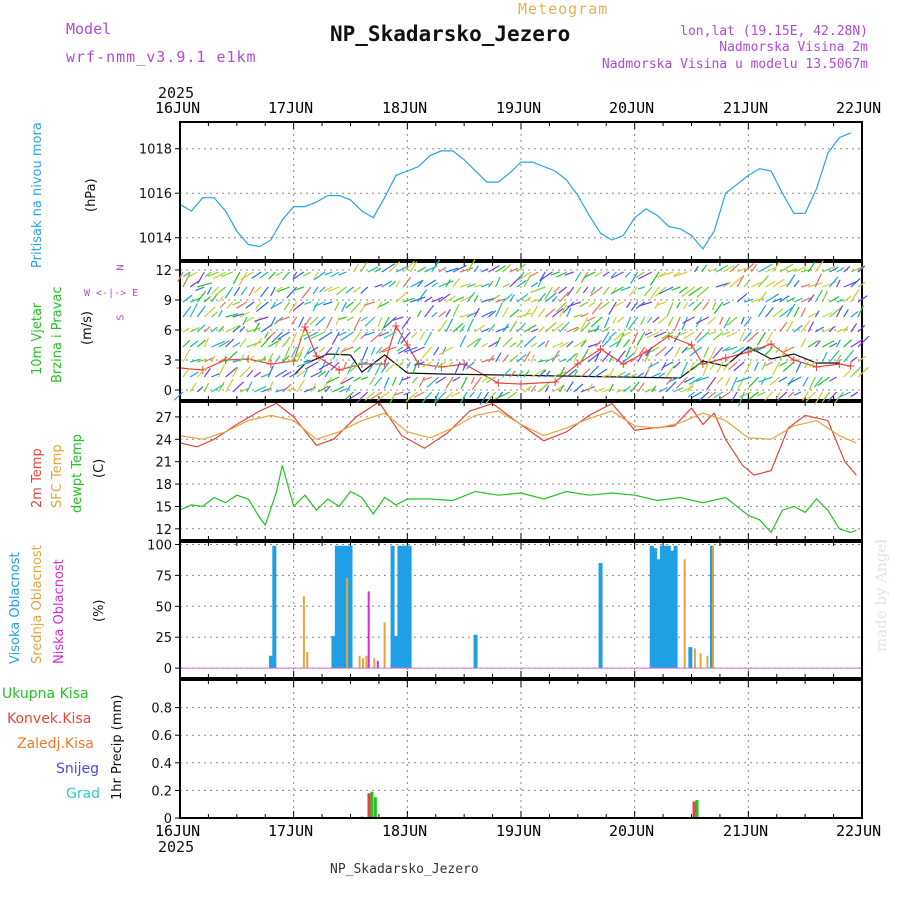 This screenshot has width=900, height=900. Describe the element at coordinates (168, 361) in the screenshot. I see `y-tick-label: 3` at that location.